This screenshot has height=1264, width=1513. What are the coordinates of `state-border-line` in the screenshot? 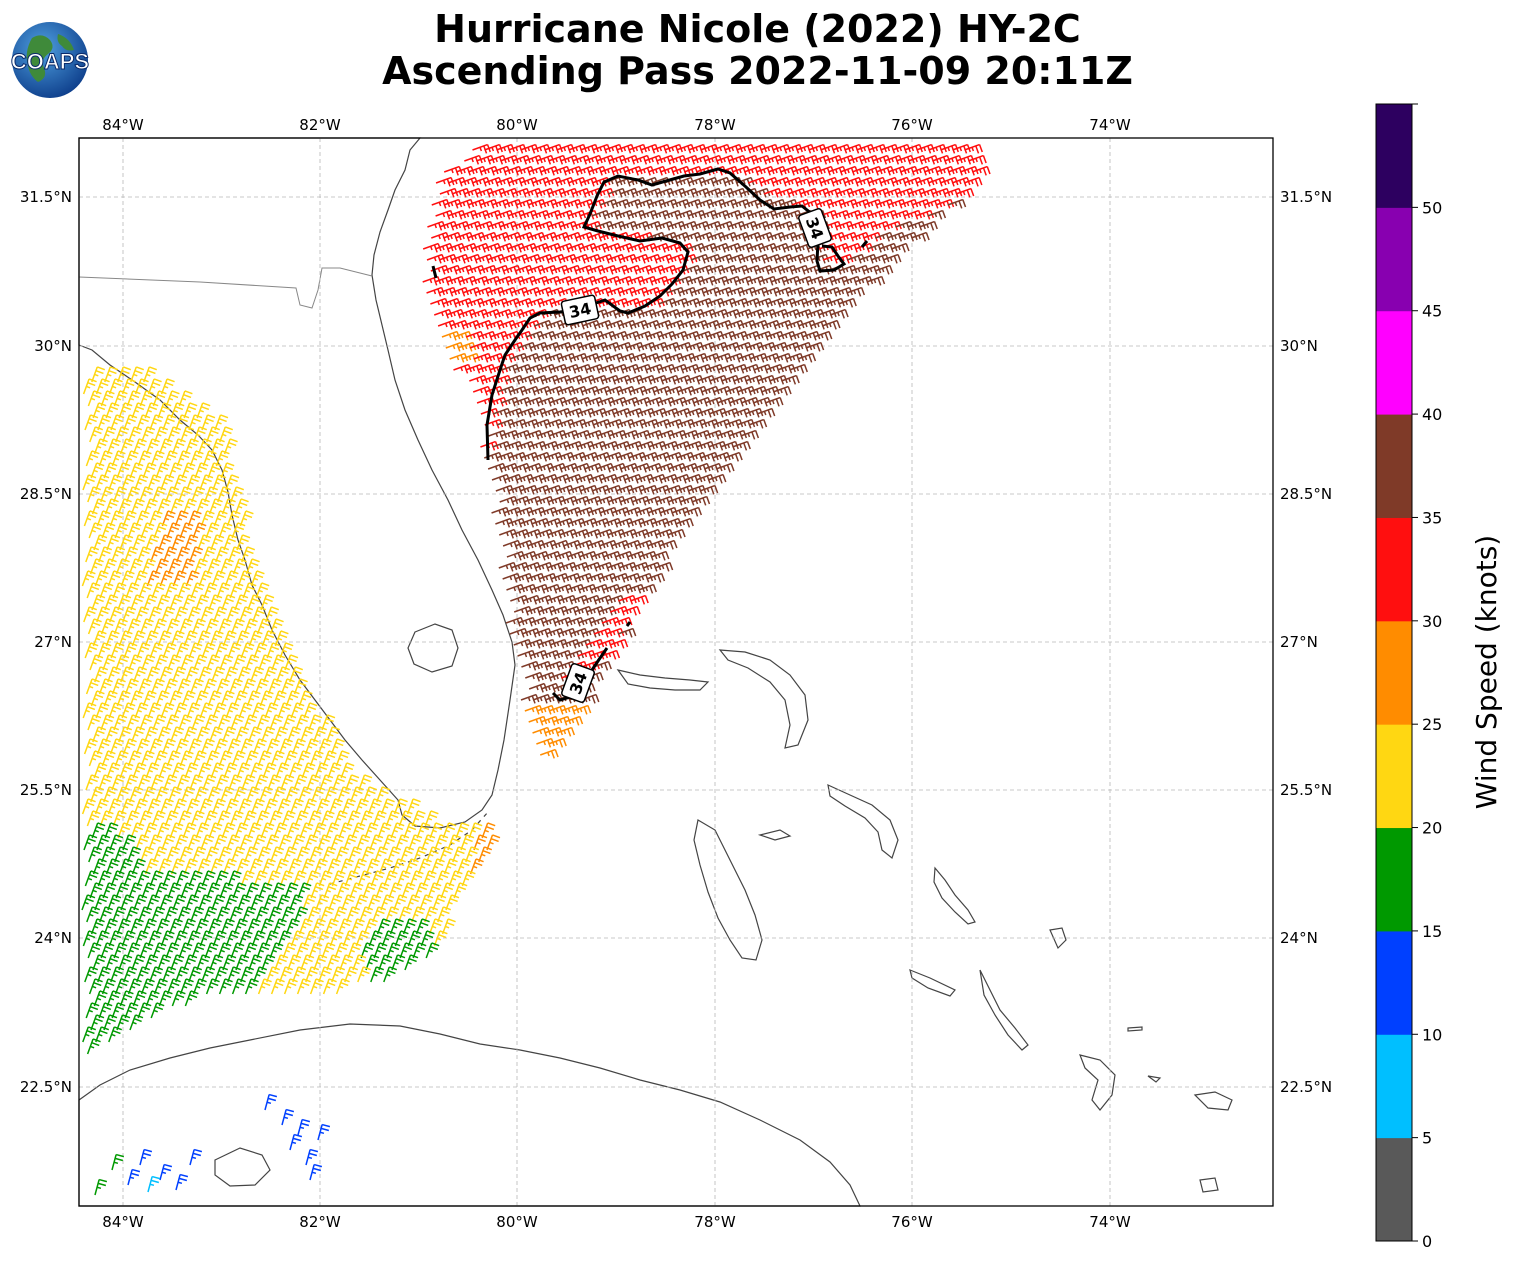 It's located at (225, 288).